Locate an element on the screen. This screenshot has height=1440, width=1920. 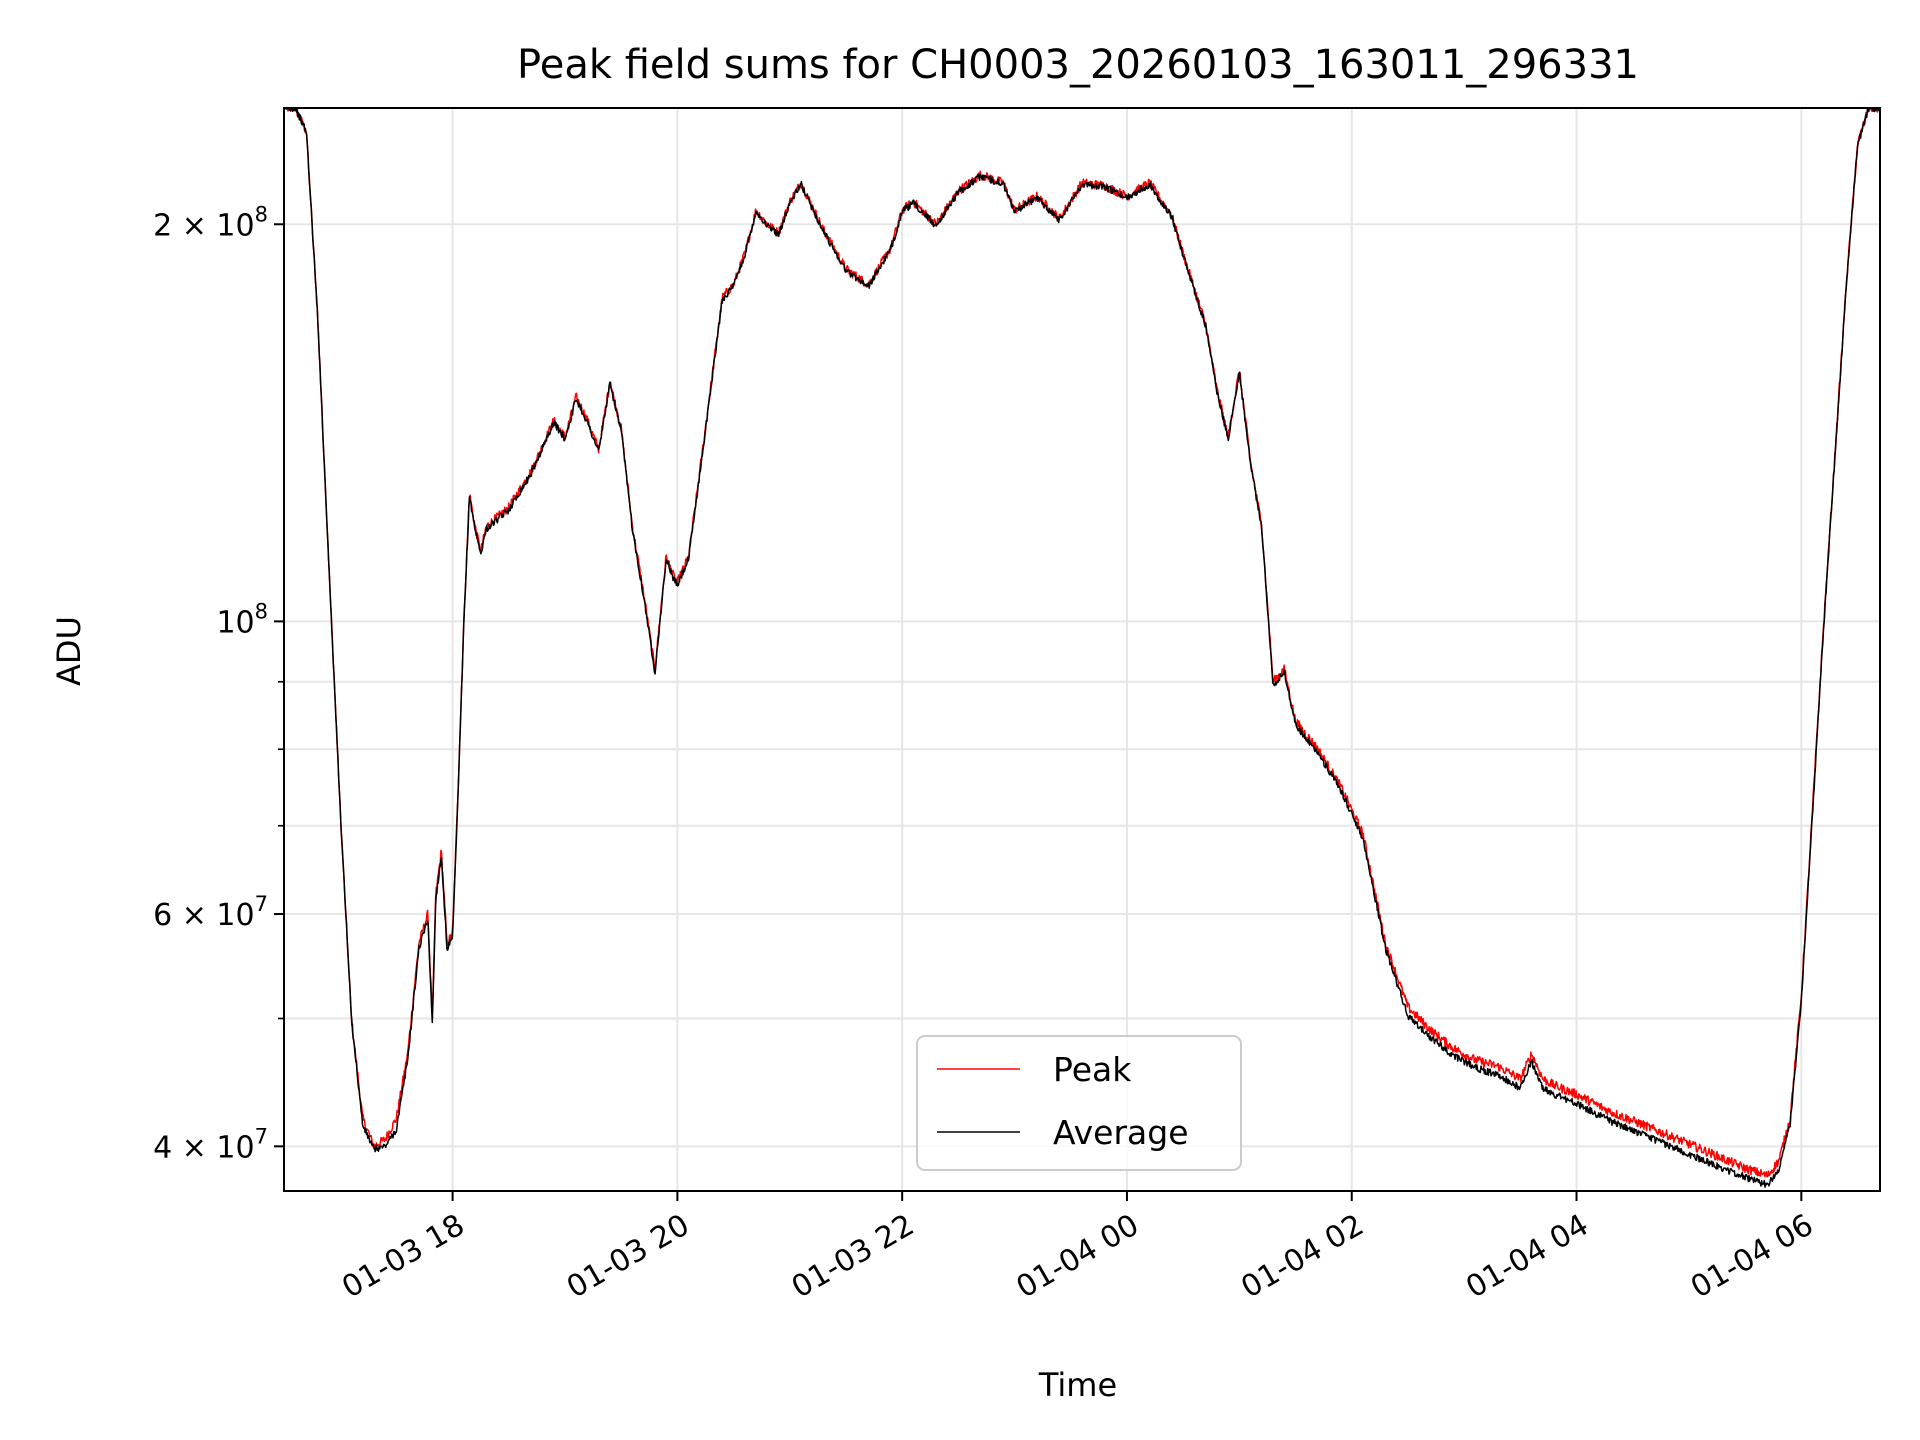
x-axis-label: Time is located at coordinates (1077, 1385).